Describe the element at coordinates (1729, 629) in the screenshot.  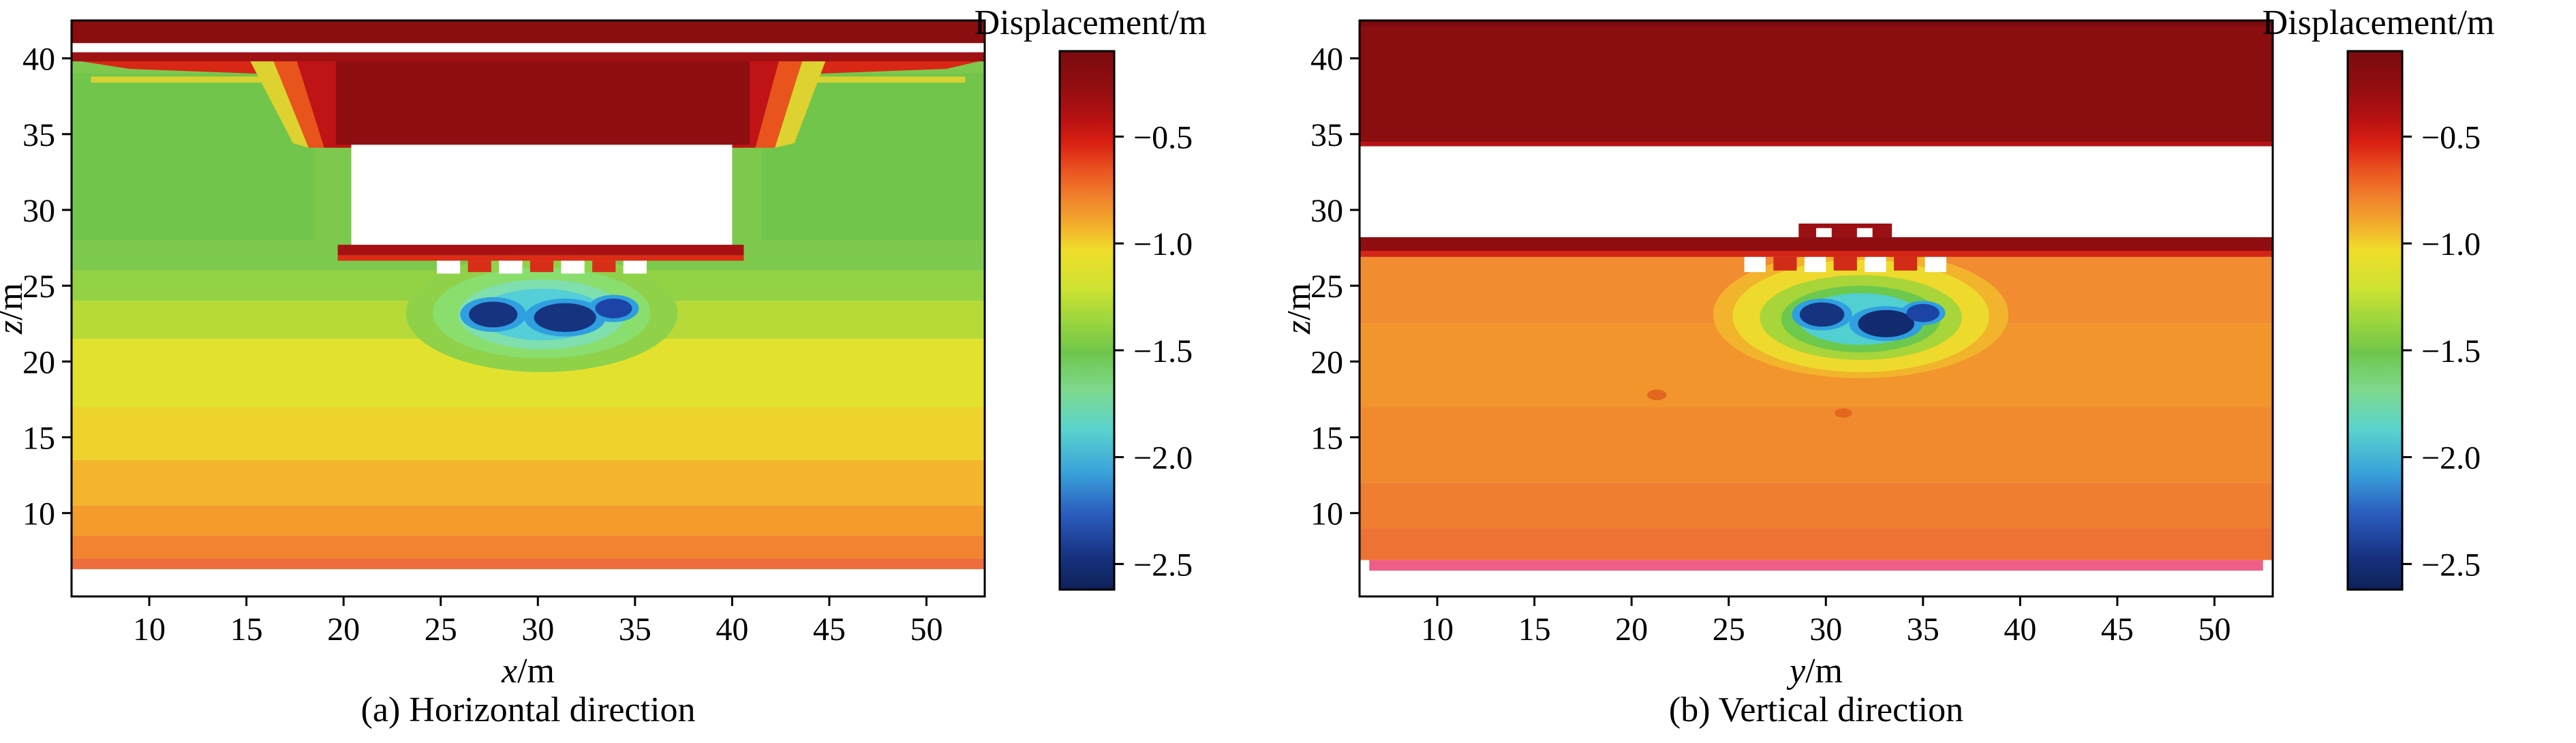
I see `x-tick-label: 25` at that location.